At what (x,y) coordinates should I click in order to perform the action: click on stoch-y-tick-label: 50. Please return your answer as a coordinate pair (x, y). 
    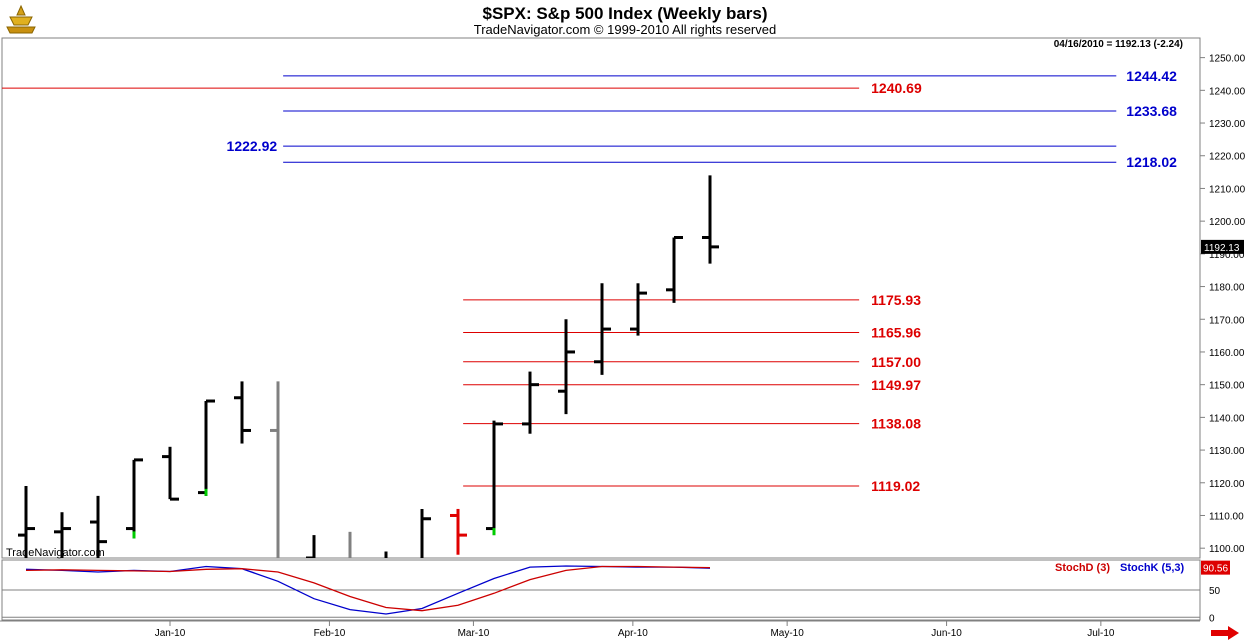
    Looking at the image, I should click on (1215, 591).